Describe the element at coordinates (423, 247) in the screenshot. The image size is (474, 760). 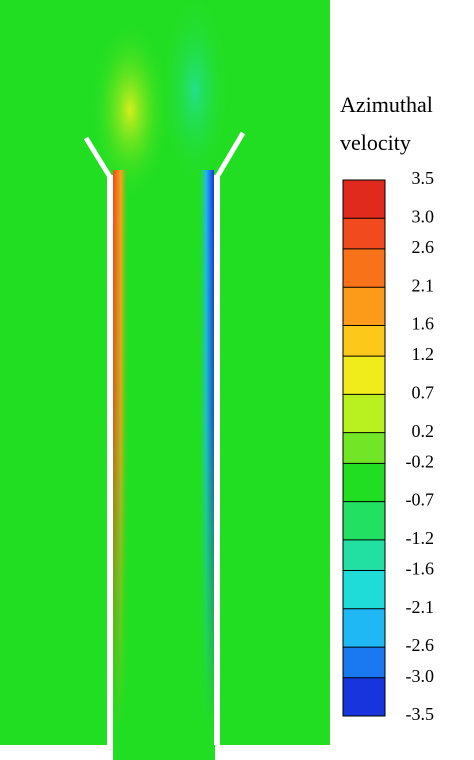
I see `colorbar-tick-label: 2.6` at that location.